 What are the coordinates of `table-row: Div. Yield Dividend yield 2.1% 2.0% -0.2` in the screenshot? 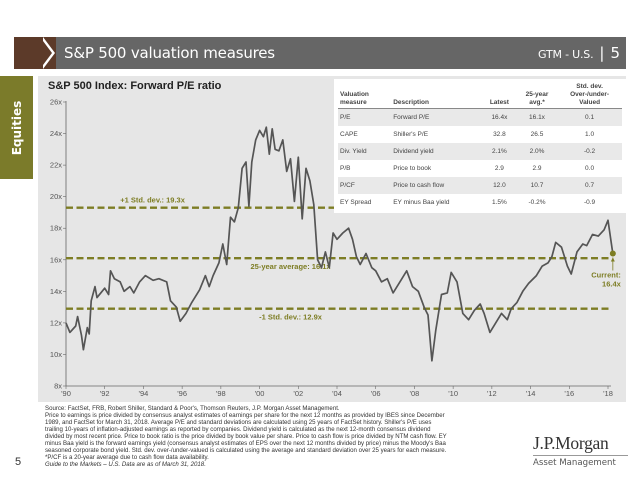 It's located at (480, 151).